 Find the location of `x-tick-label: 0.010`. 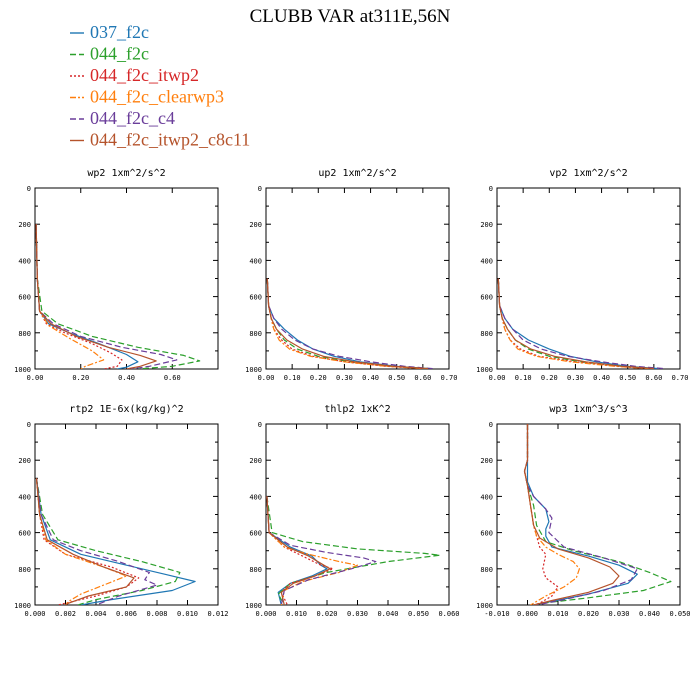

x-tick-label: 0.010 is located at coordinates (187, 614).